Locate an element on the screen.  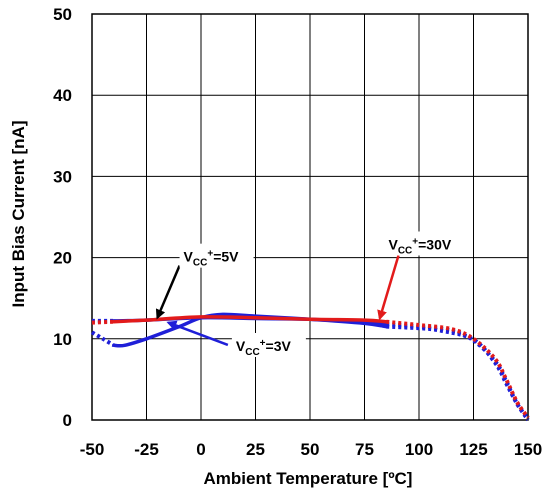
x-axis-title: Ambient Temperature [ºC] is located at coordinates (308, 478).